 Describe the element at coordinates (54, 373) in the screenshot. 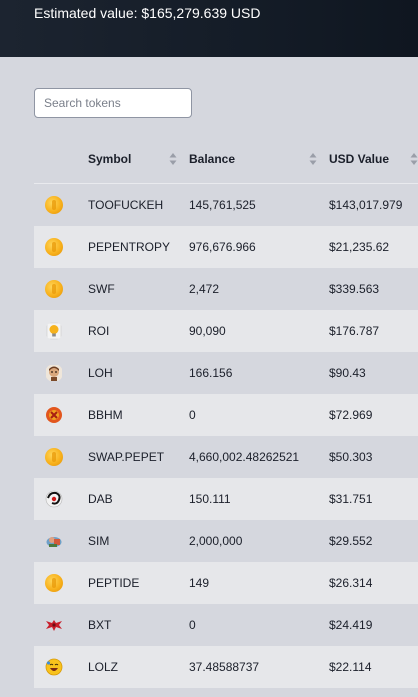

I see `face-avatar-icon` at that location.